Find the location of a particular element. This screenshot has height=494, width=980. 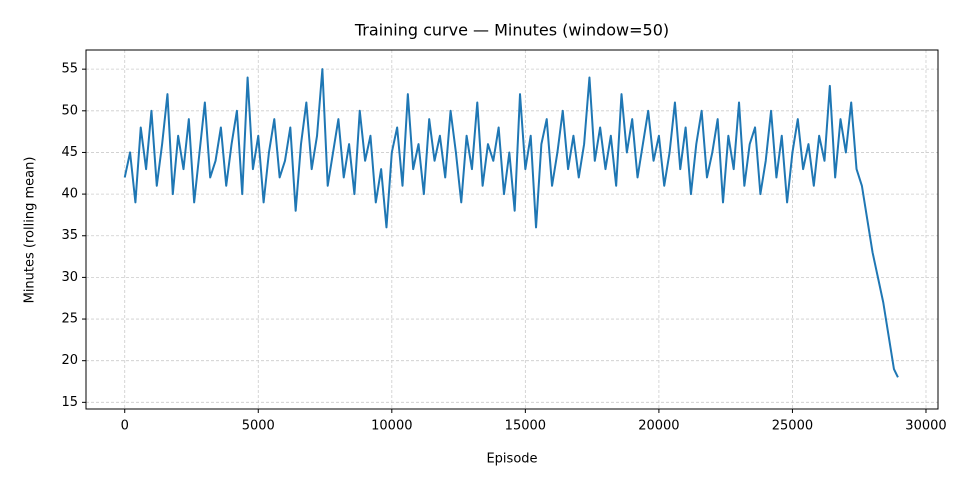

x-tick-label: 10000 is located at coordinates (391, 426).